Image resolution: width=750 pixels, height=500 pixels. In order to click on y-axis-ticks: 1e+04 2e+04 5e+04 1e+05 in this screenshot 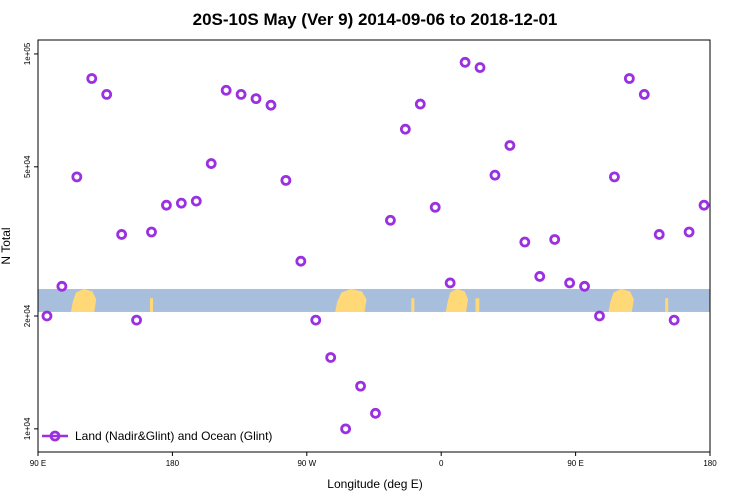, I will do `click(30, 241)`.